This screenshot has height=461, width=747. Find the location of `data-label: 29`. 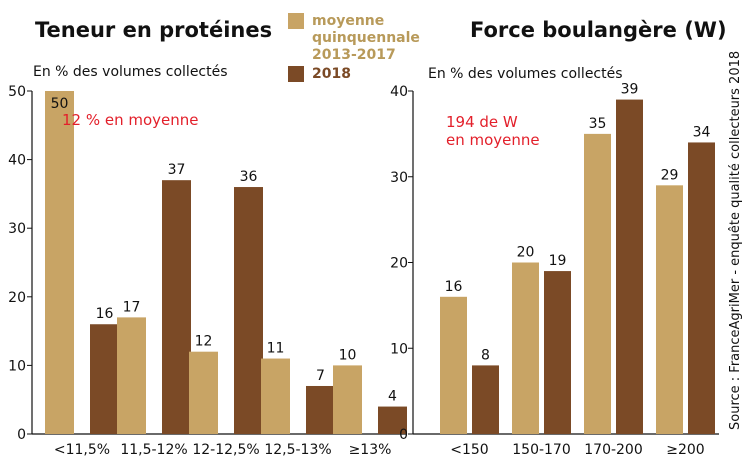

data-label: 29 is located at coordinates (670, 175).